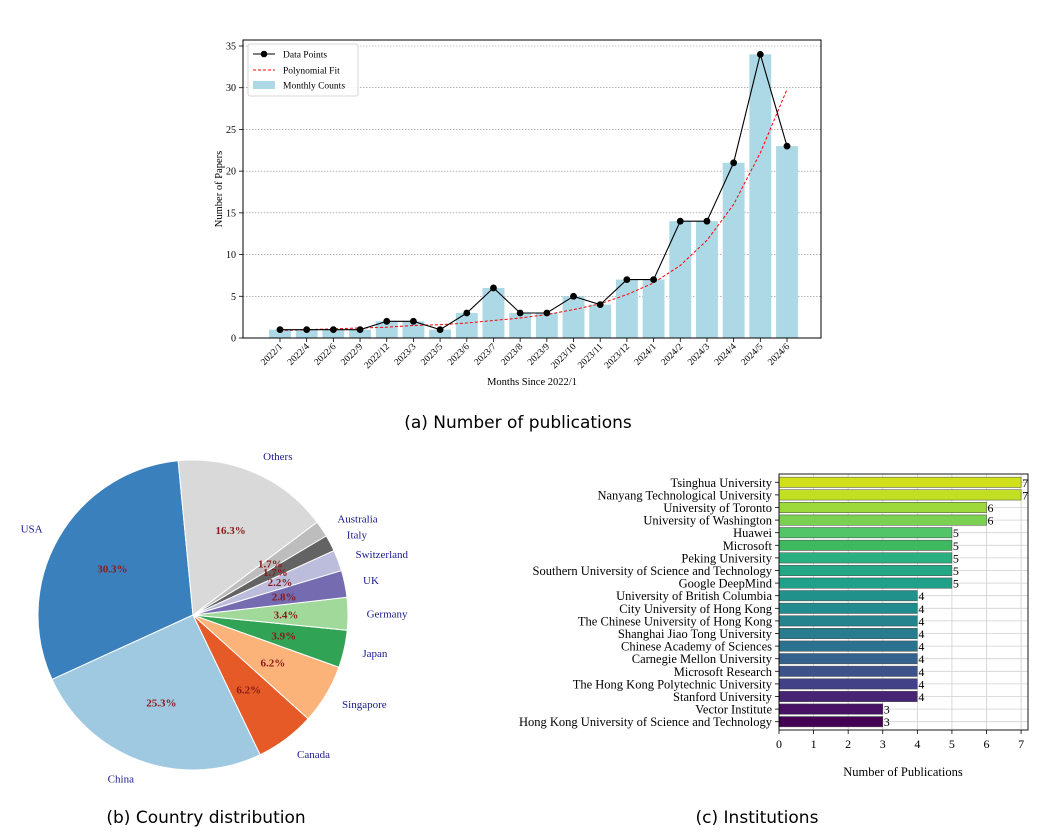 This screenshot has width=1047, height=836. Describe the element at coordinates (247, 537) in the screenshot. I see `pie-slice-others` at that location.